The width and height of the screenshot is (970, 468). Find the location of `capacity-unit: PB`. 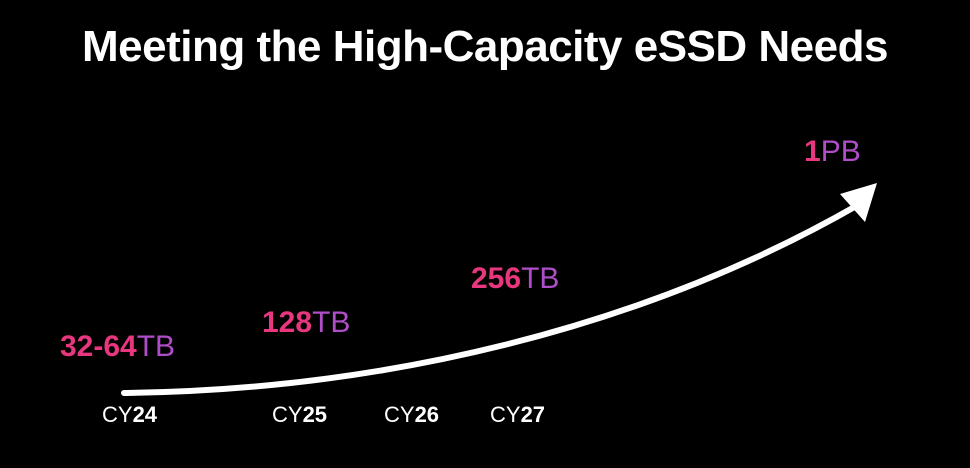

capacity-unit: PB is located at coordinates (840, 151).